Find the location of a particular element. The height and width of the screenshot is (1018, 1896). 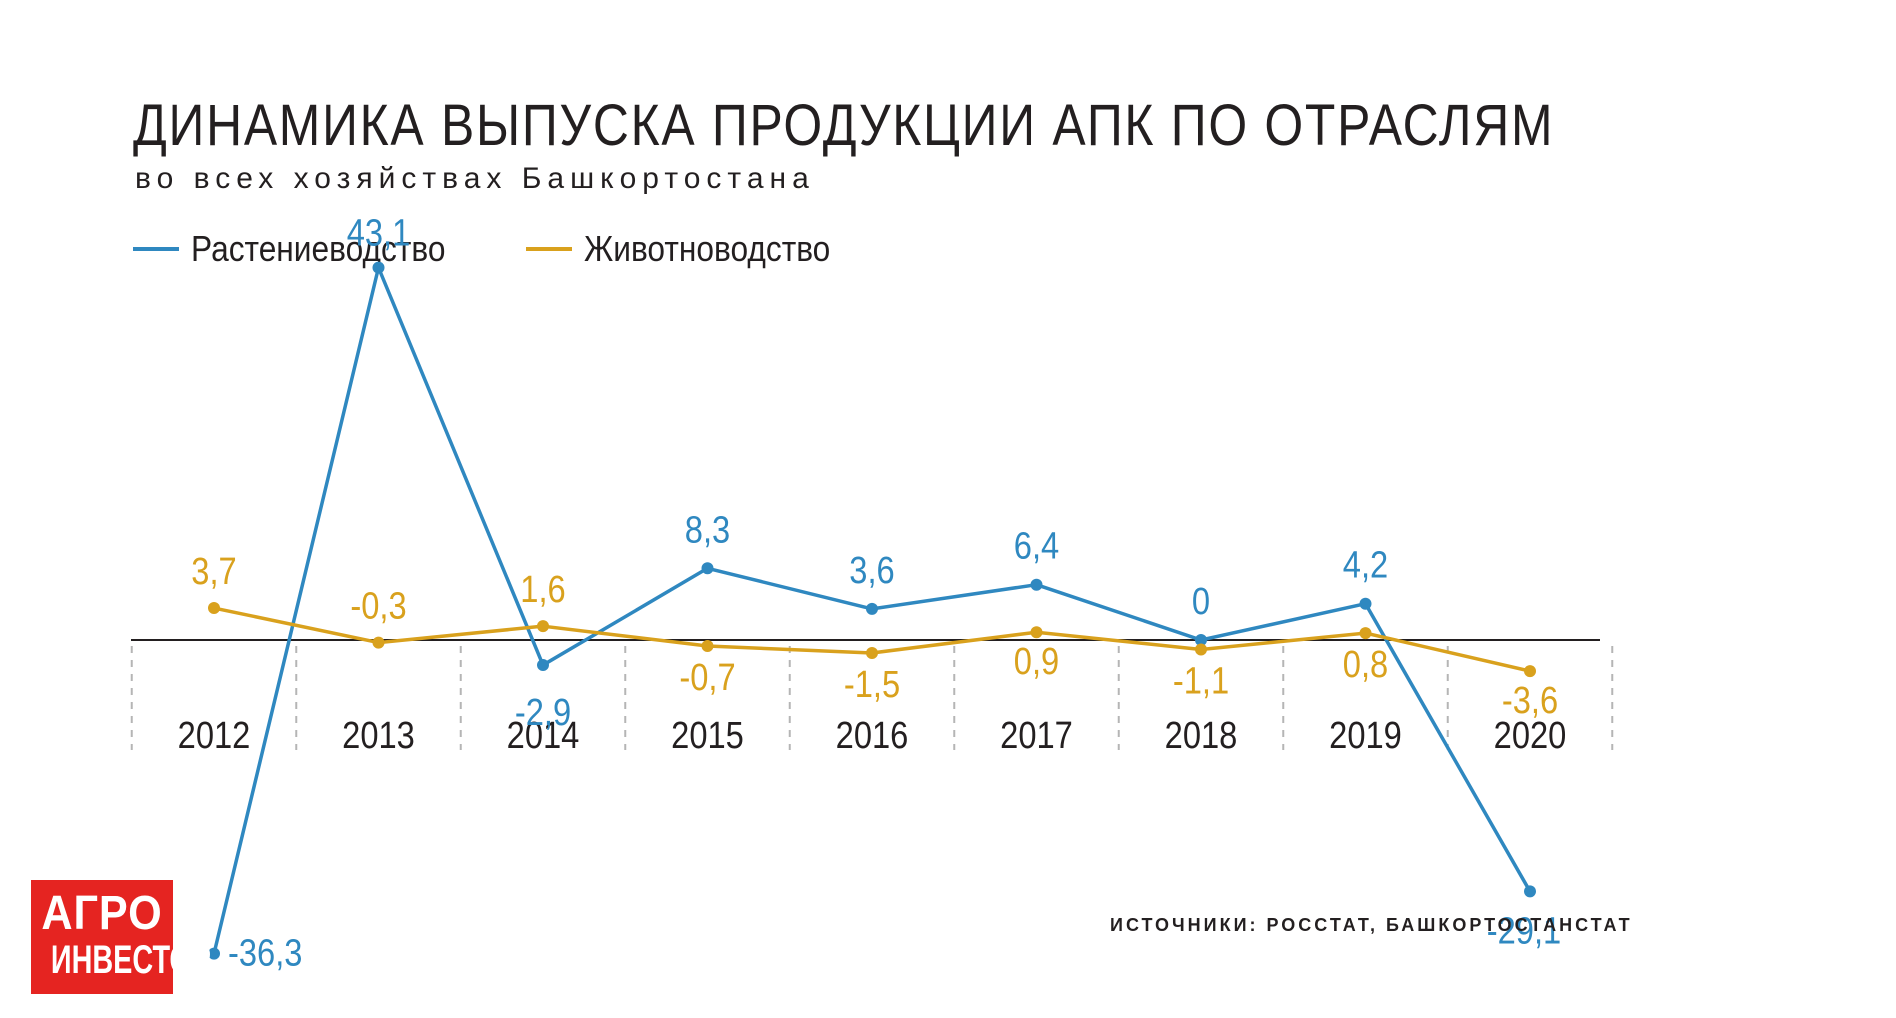

data-label-livestock: -0,3 is located at coordinates (378, 605).